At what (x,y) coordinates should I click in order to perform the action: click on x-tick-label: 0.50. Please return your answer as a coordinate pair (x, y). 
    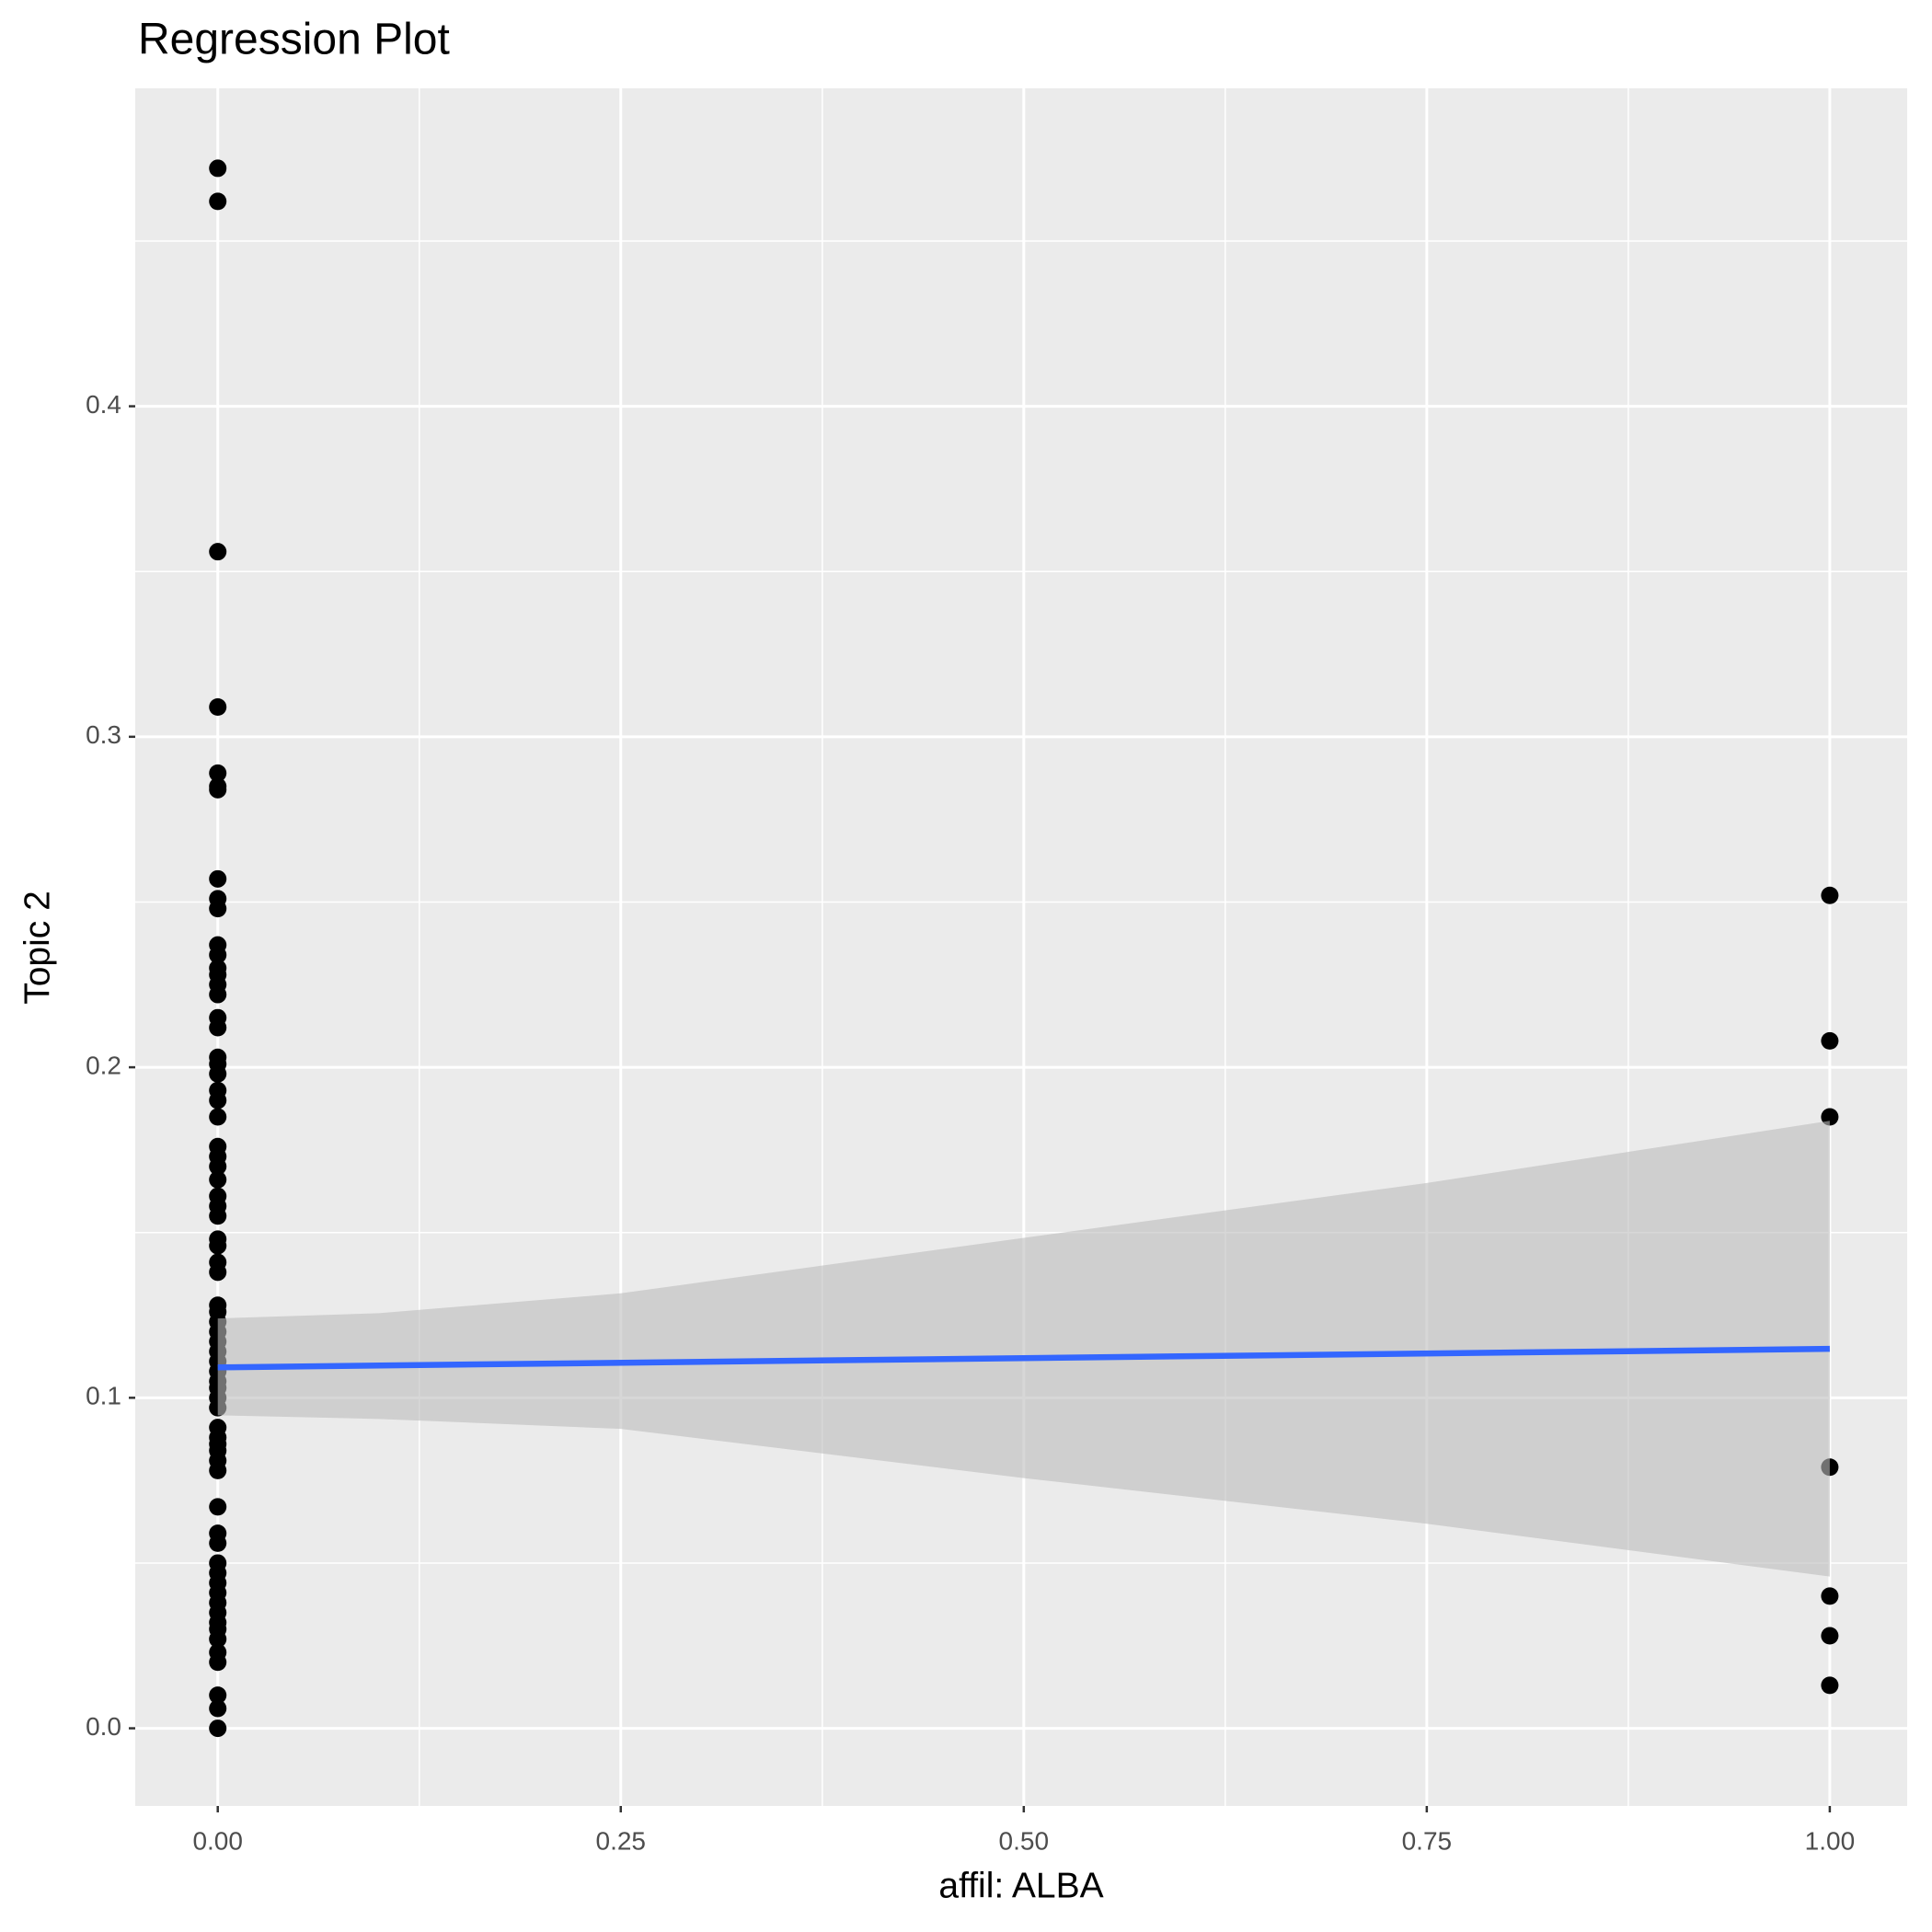
    Looking at the image, I should click on (1024, 1840).